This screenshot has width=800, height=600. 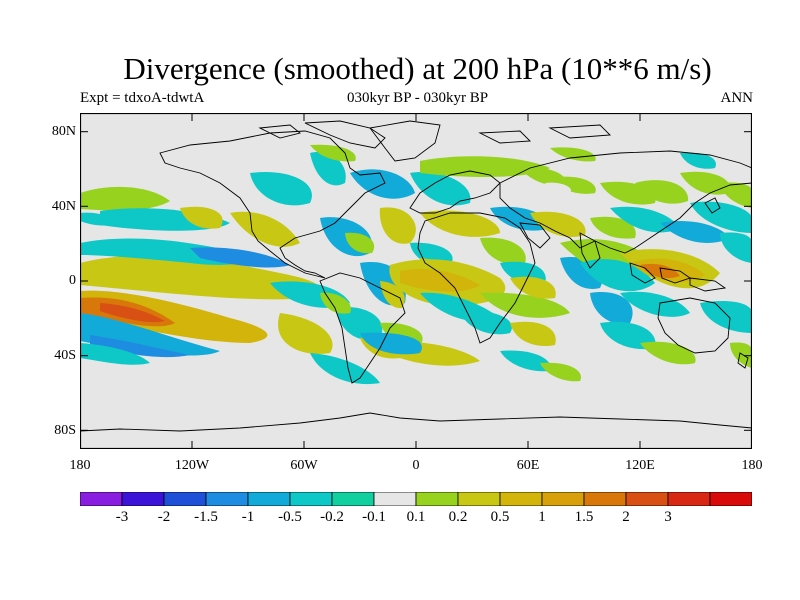 I want to click on colorbar-label: 2, so click(x=626, y=517).